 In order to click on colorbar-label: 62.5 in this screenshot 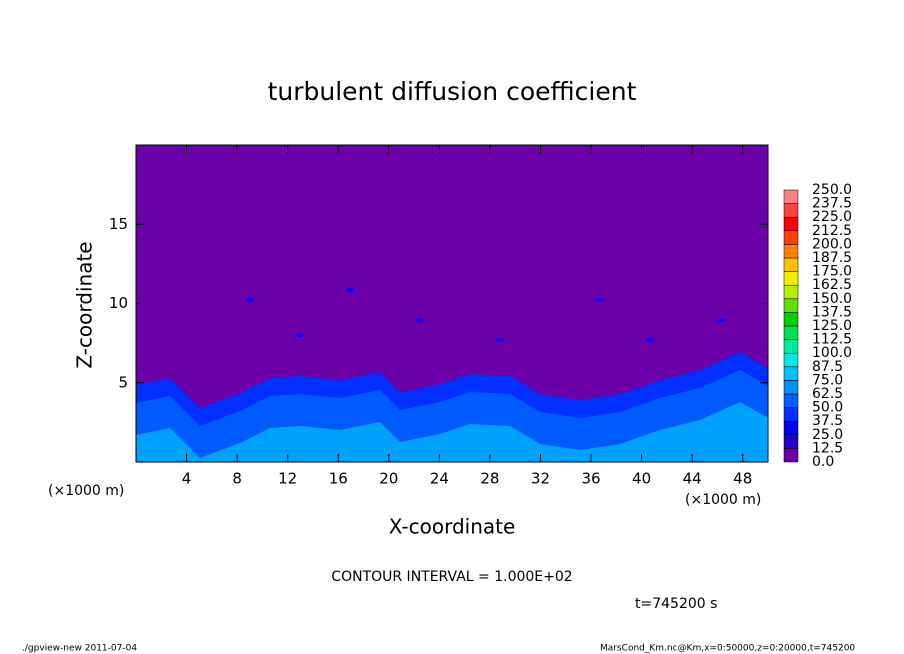, I will do `click(827, 394)`.